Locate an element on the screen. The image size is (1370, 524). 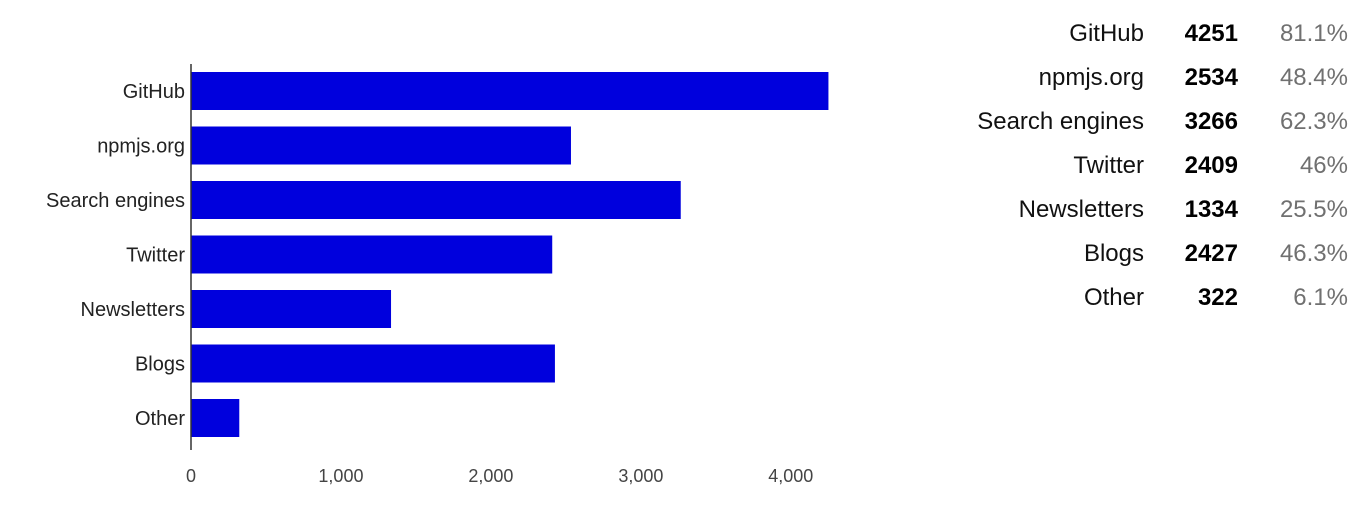
summary-percentage: 46.3% is located at coordinates (1313, 253).